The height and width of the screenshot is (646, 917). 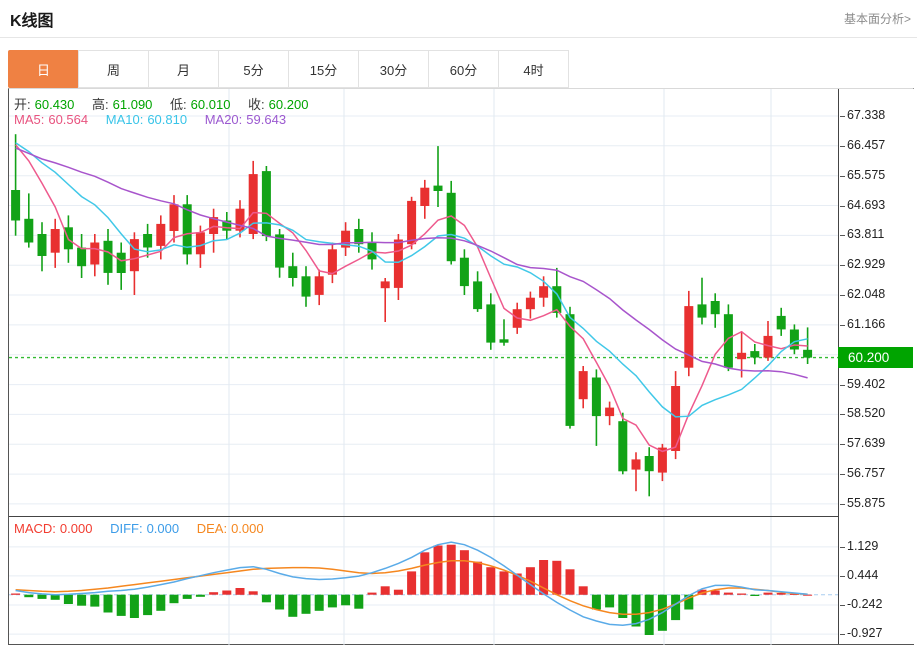 What do you see at coordinates (877, 19) in the screenshot?
I see `fundamental-analysis-link: 基本面分析>` at bounding box center [877, 19].